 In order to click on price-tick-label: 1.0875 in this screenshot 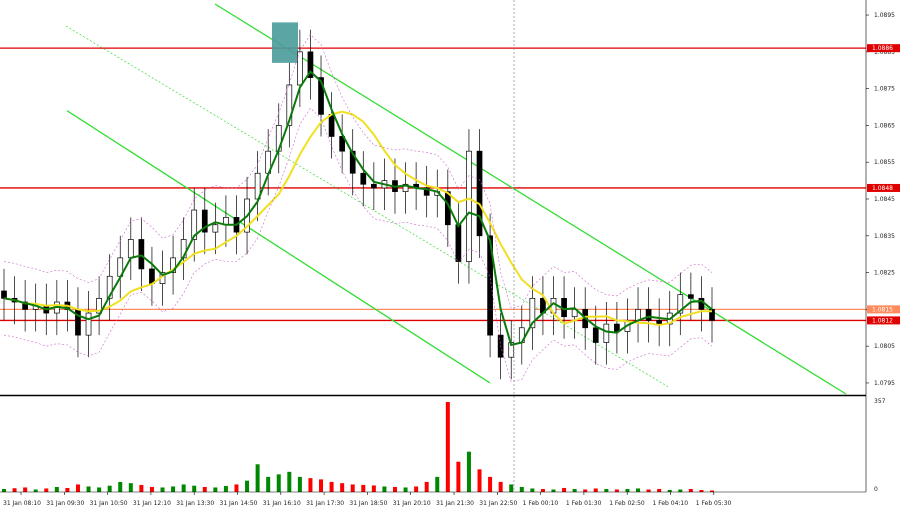, I will do `click(884, 89)`.